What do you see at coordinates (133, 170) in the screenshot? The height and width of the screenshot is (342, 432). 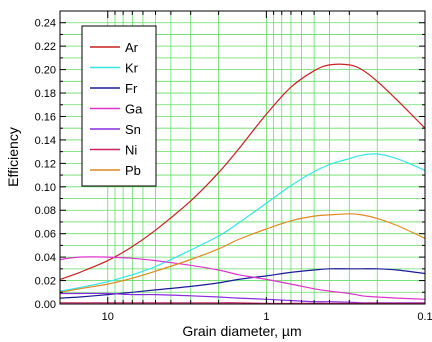 I see `legend-label-pb: Pb` at bounding box center [133, 170].